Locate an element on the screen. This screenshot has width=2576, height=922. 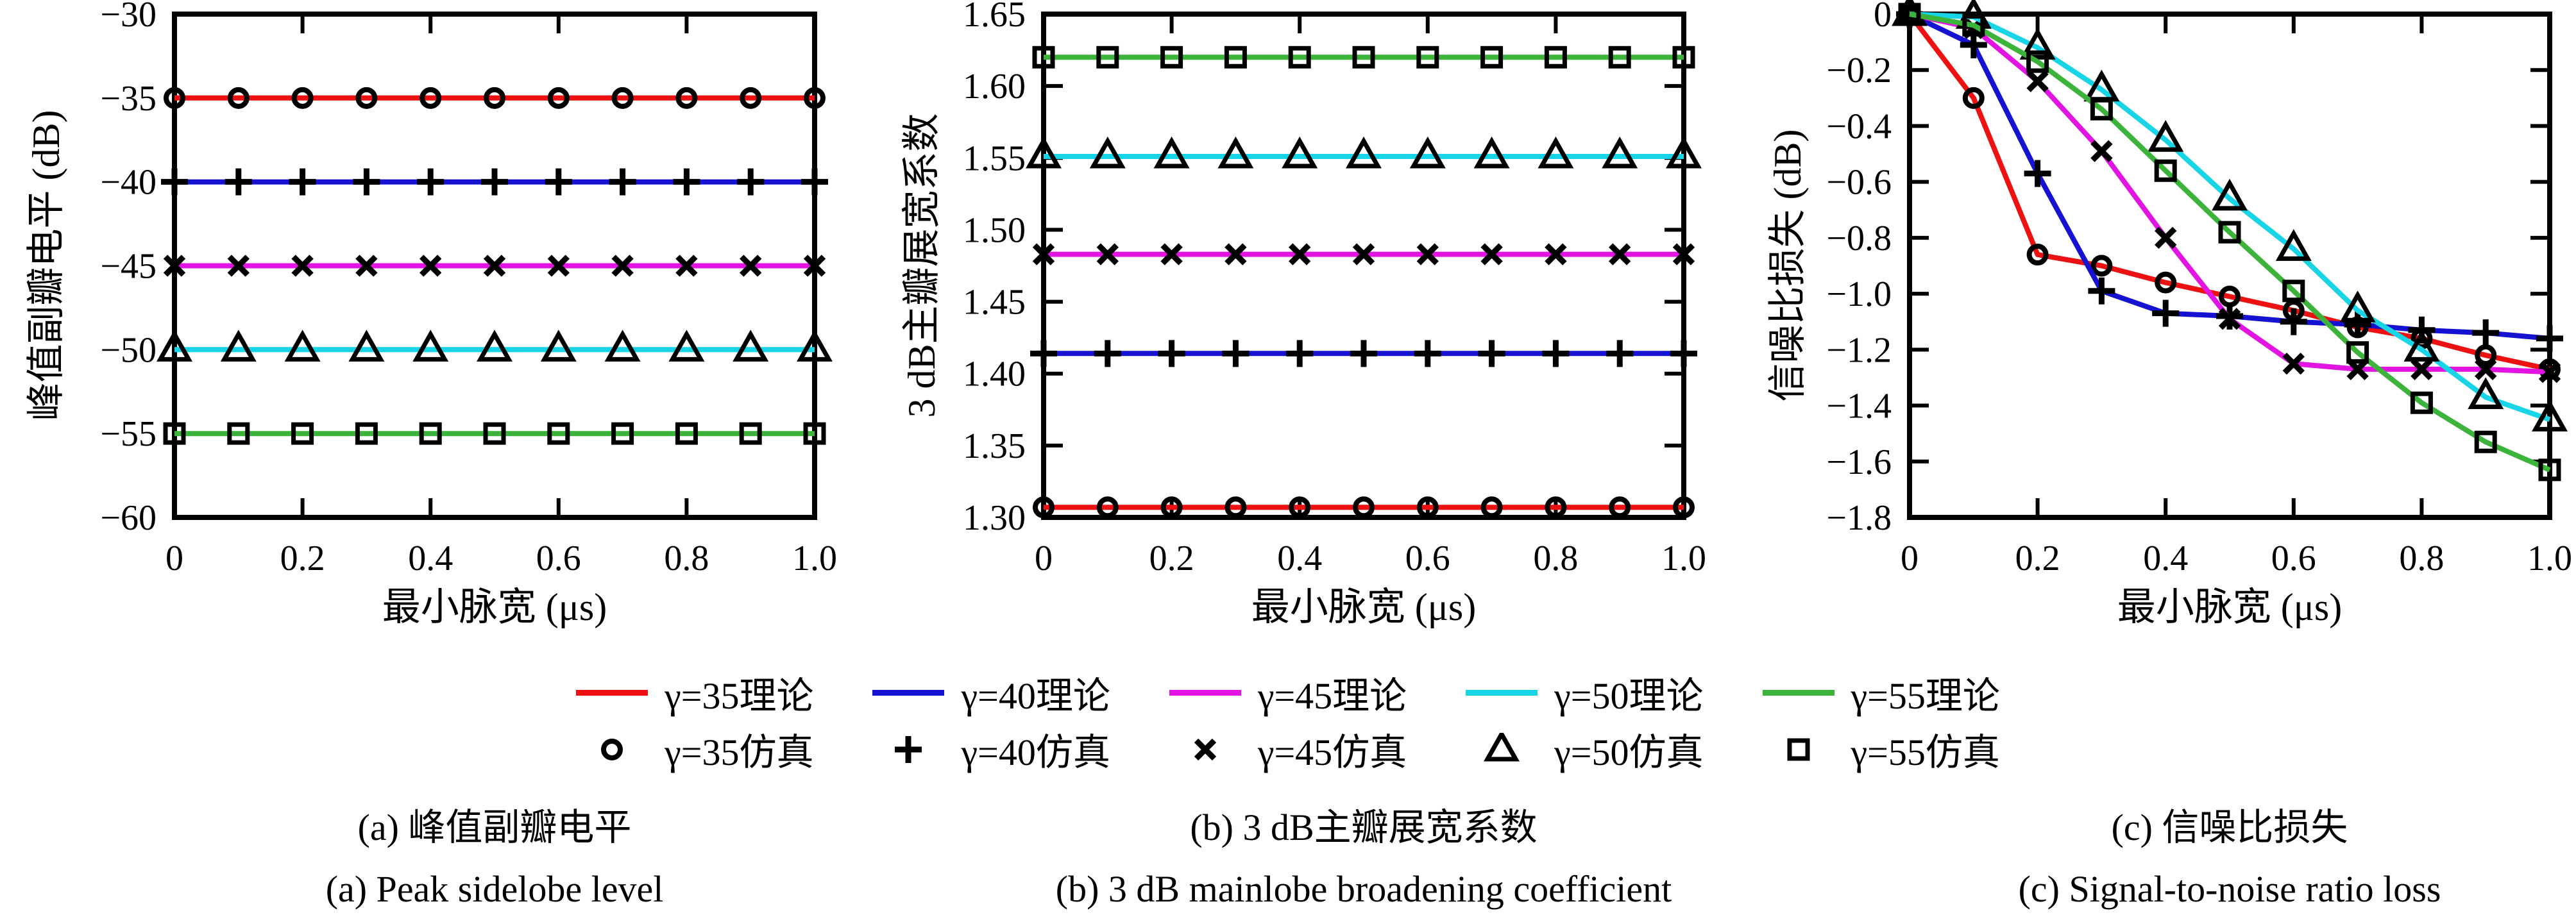
square-marker-icon is located at coordinates (1799, 749).